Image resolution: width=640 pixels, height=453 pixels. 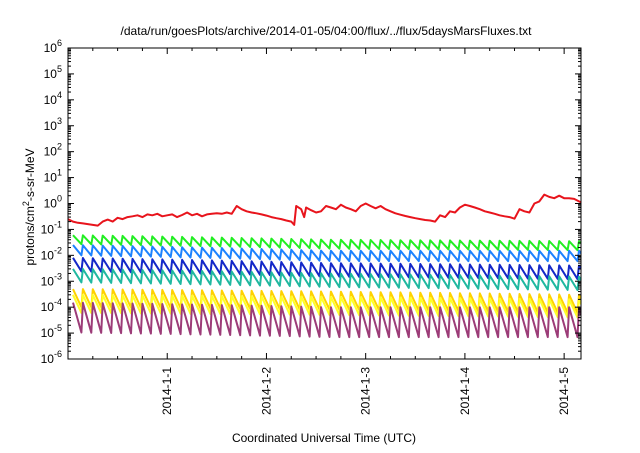 I want to click on y-tick-label: 10⁶, so click(x=53, y=46).